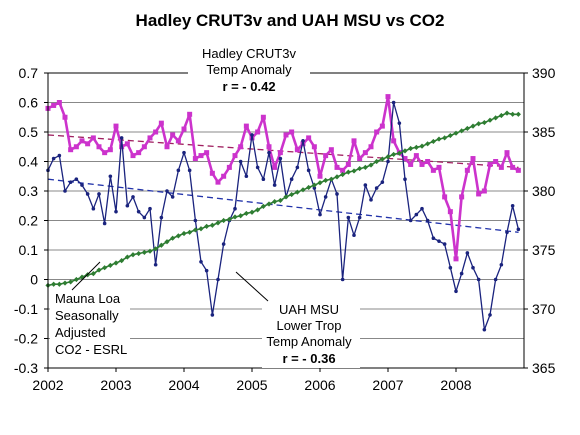 The height and width of the screenshot is (435, 580). Describe the element at coordinates (86, 276) in the screenshot. I see `co2-pointer-line` at that location.